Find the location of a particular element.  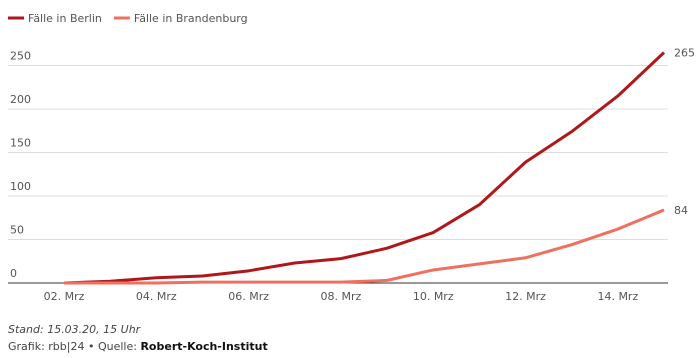

end-label: 265 is located at coordinates (684, 53).